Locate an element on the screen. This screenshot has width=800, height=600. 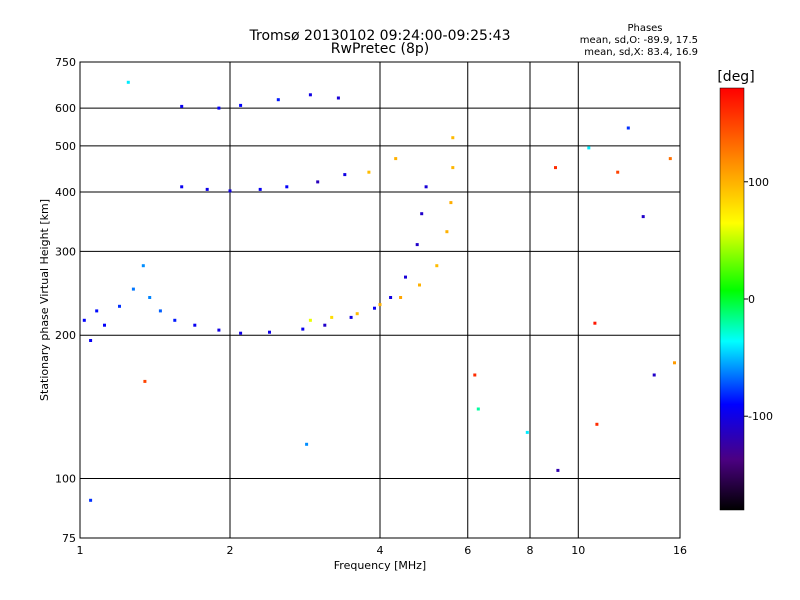
x-tick-label: 2 is located at coordinates (230, 550).